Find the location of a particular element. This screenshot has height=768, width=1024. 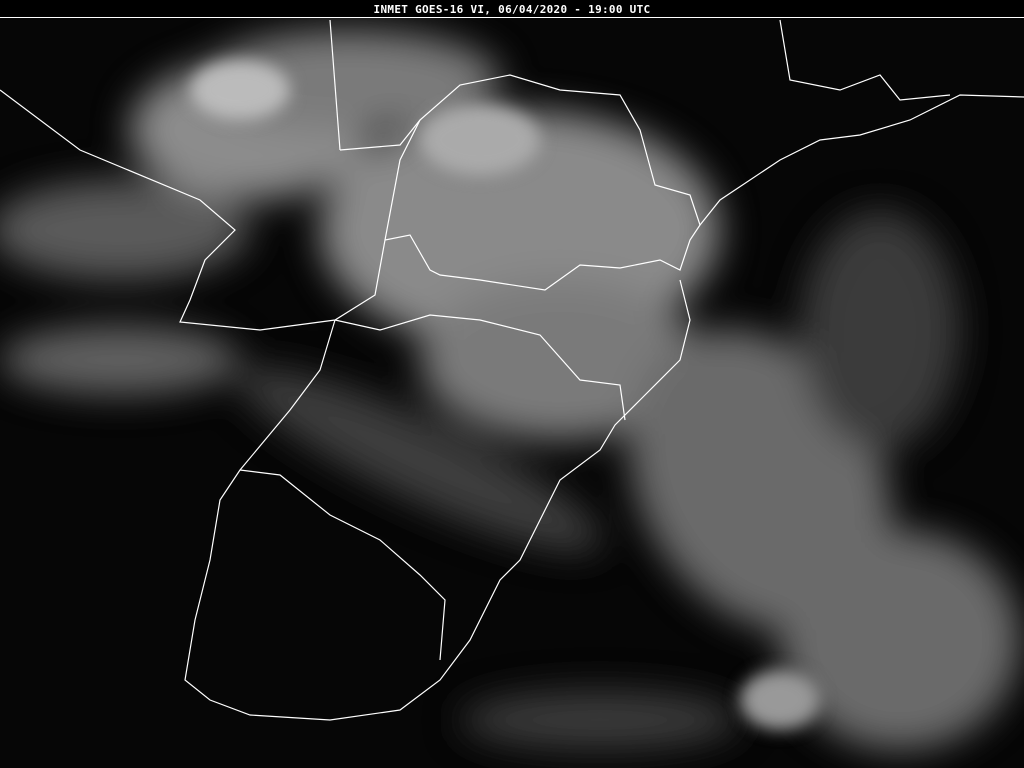

title-bar: INMET GOES-16 VI, 06/04/2020 - 19:00 UTC is located at coordinates (512, 9).